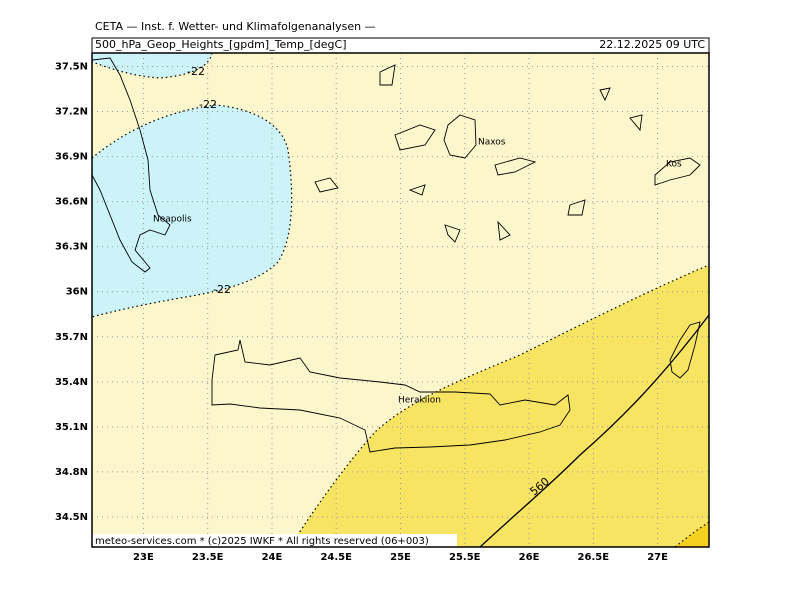  What do you see at coordinates (172, 220) in the screenshot?
I see `place-label: Neapolis` at bounding box center [172, 220].